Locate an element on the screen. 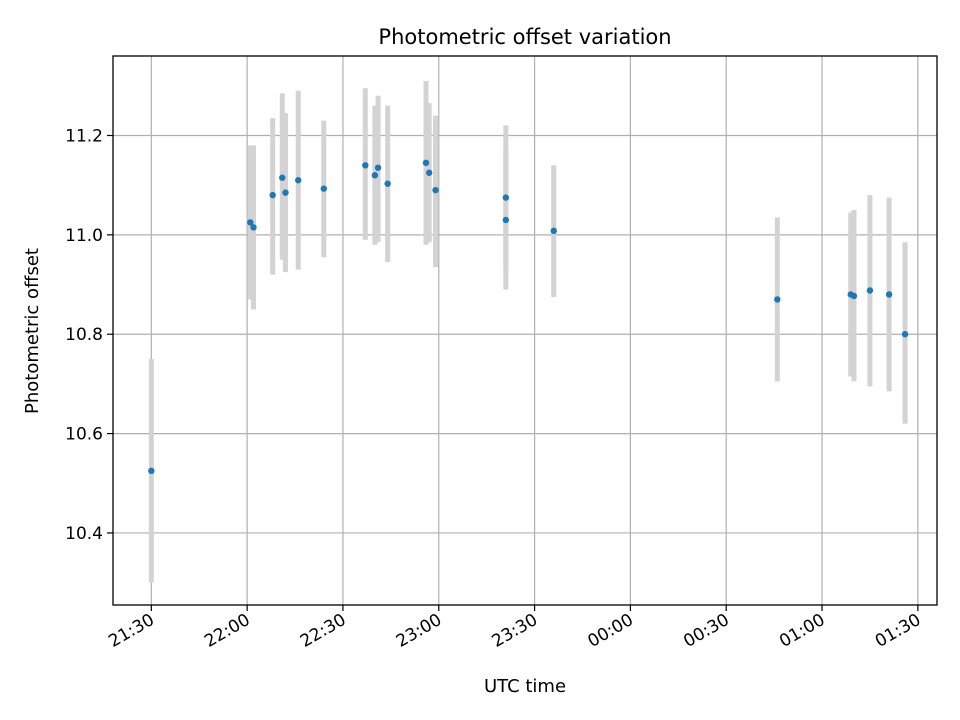  chart-title: Photometric offset variation is located at coordinates (524, 37).